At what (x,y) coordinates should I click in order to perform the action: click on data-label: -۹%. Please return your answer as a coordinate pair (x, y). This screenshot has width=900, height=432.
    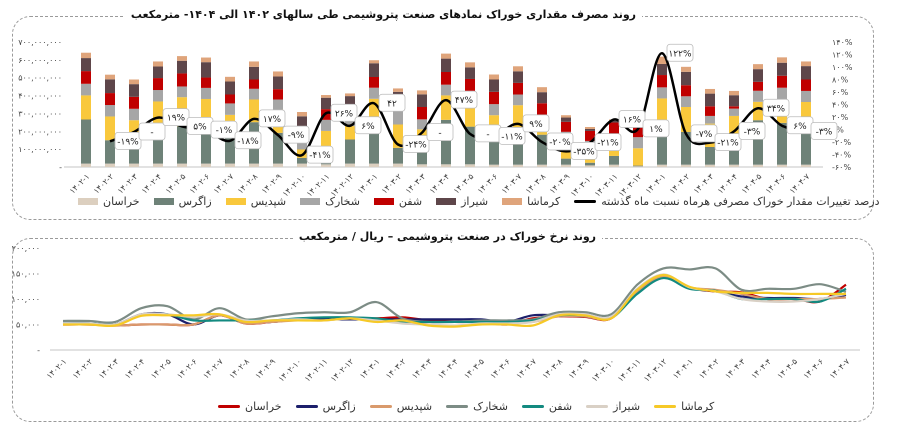
    Looking at the image, I should click on (296, 134).